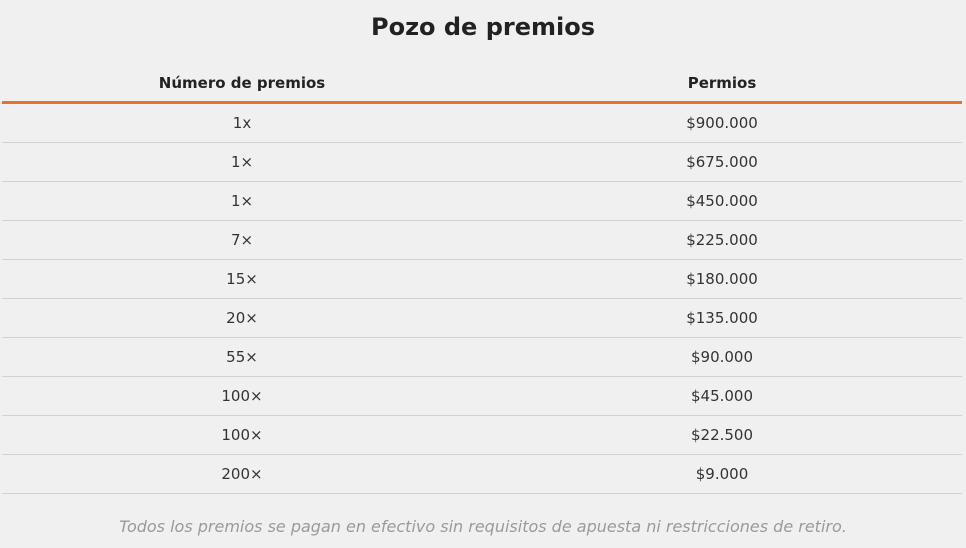  I want to click on prize-count-cell: 15×, so click(242, 279).